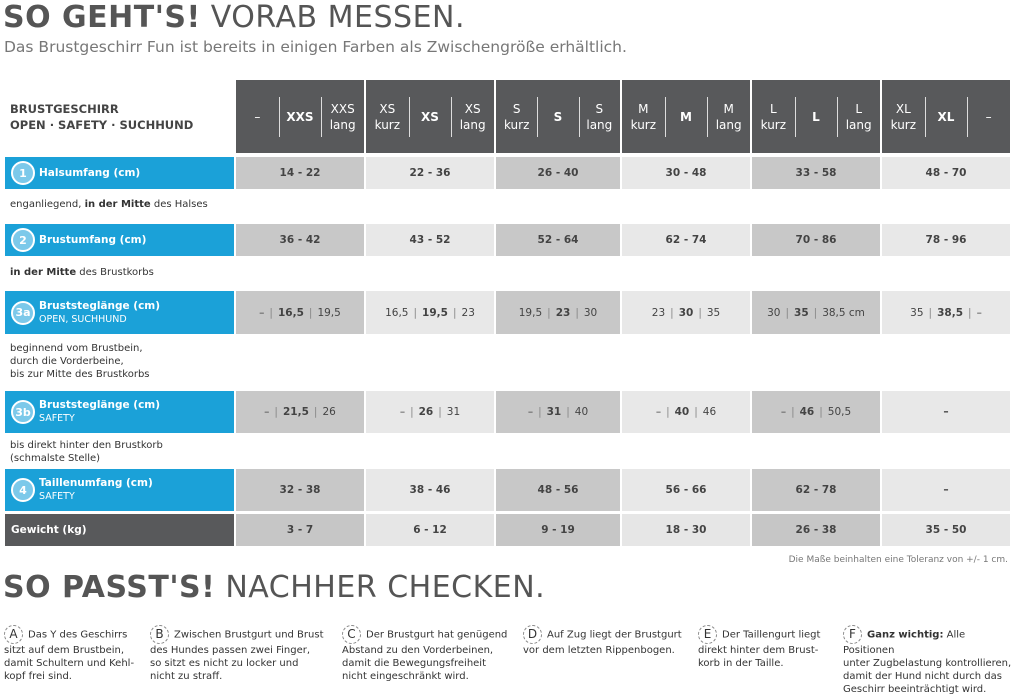  I want to click on size-text: M, so click(643, 109).